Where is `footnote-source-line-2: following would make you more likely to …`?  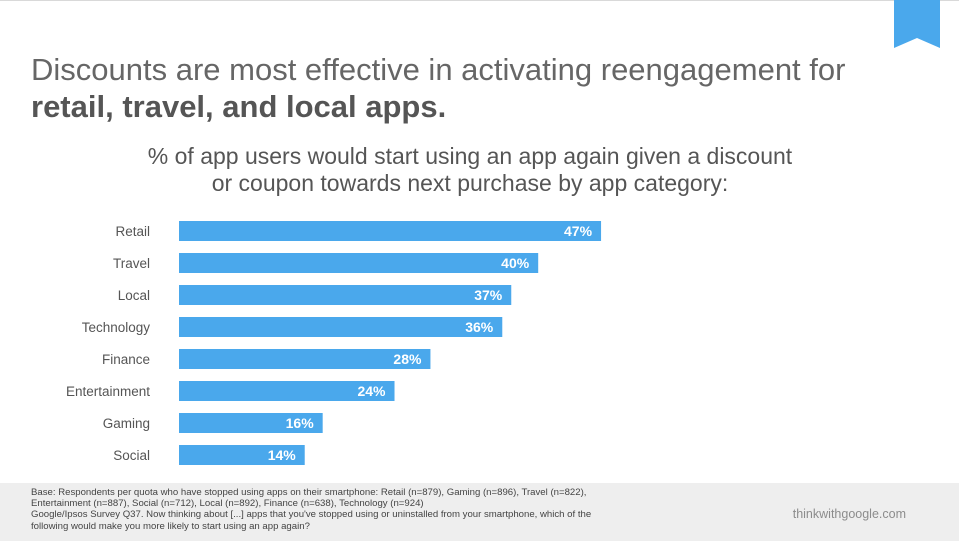 footnote-source-line-2: following would make you more likely to … is located at coordinates (170, 526).